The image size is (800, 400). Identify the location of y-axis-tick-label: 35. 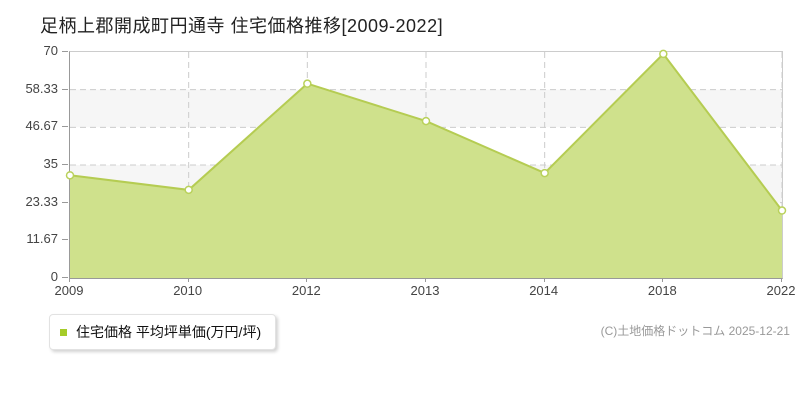
(50, 163).